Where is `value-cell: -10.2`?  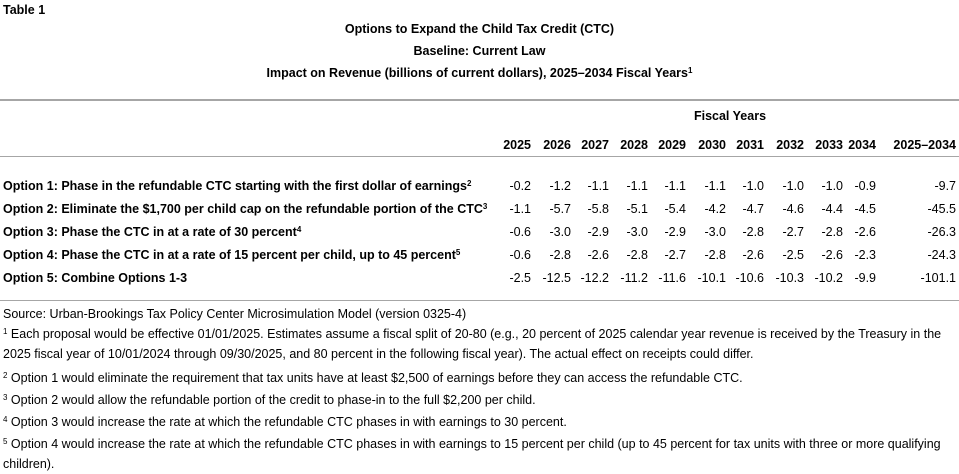 value-cell: -10.2 is located at coordinates (829, 278).